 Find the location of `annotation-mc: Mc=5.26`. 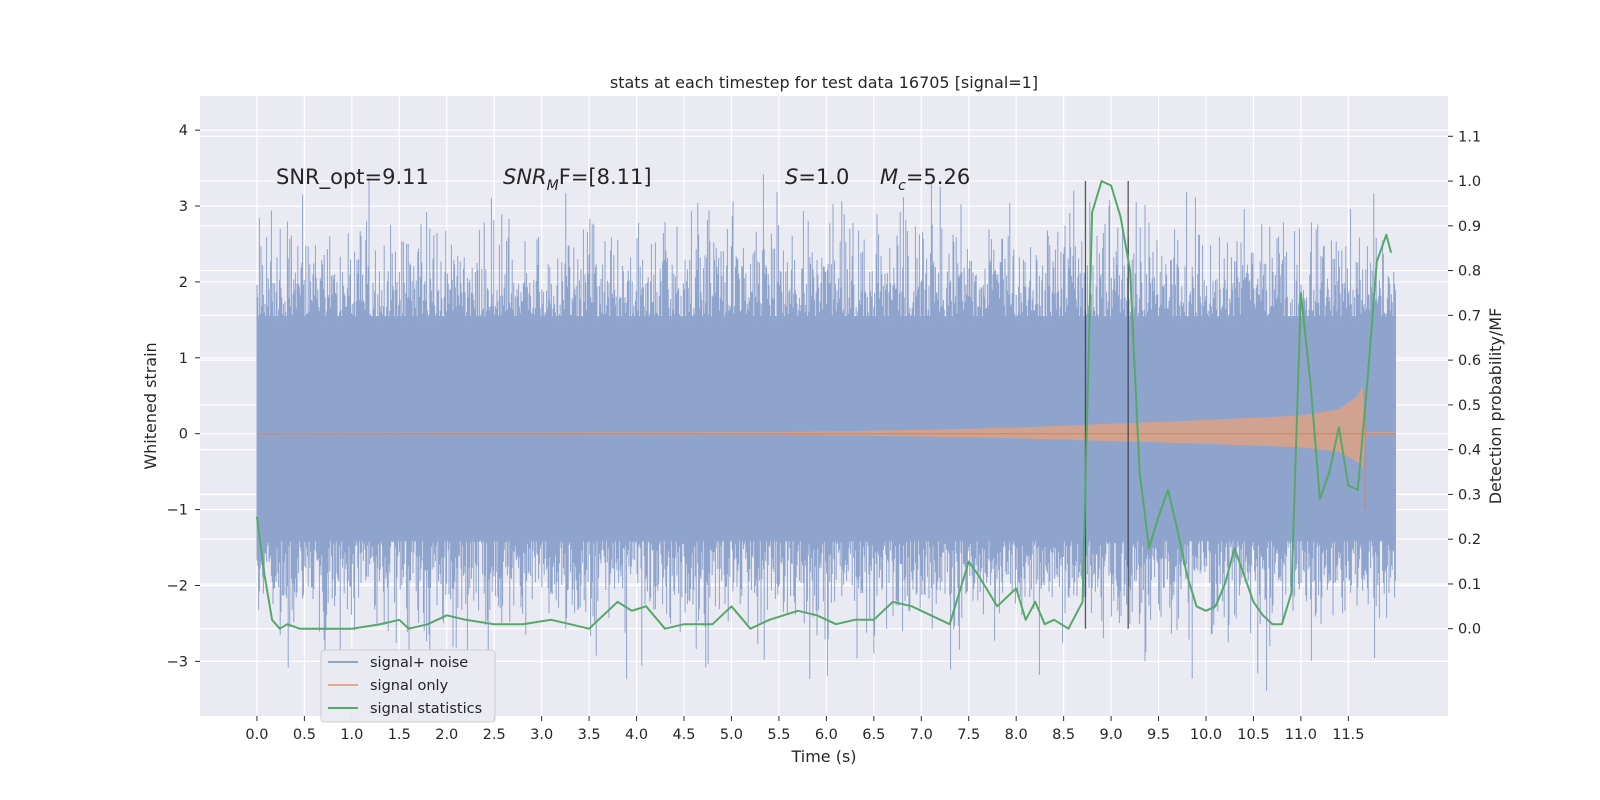

annotation-mc: Mc=5.26 is located at coordinates (925, 179).